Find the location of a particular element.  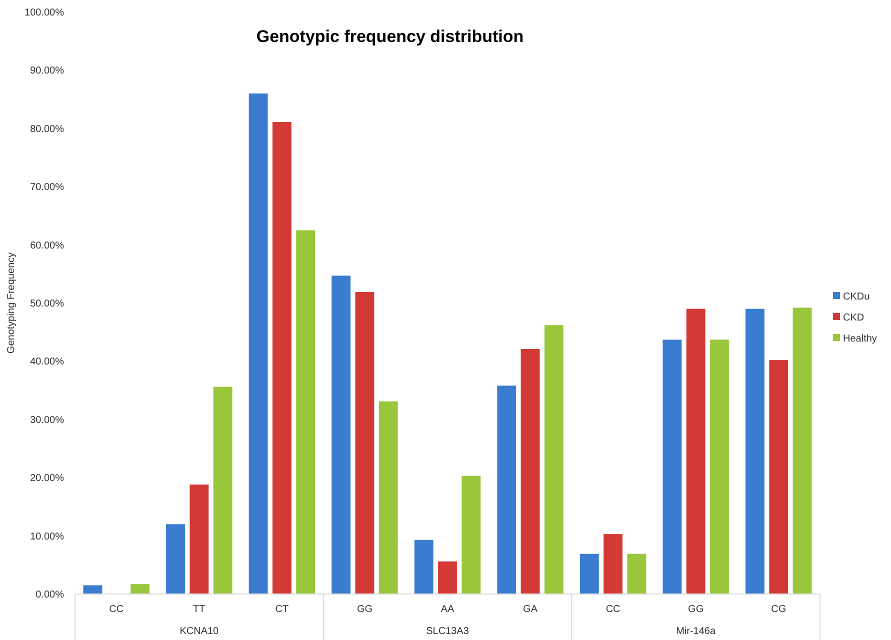

y-tick-label: 60.00% is located at coordinates (47, 246).